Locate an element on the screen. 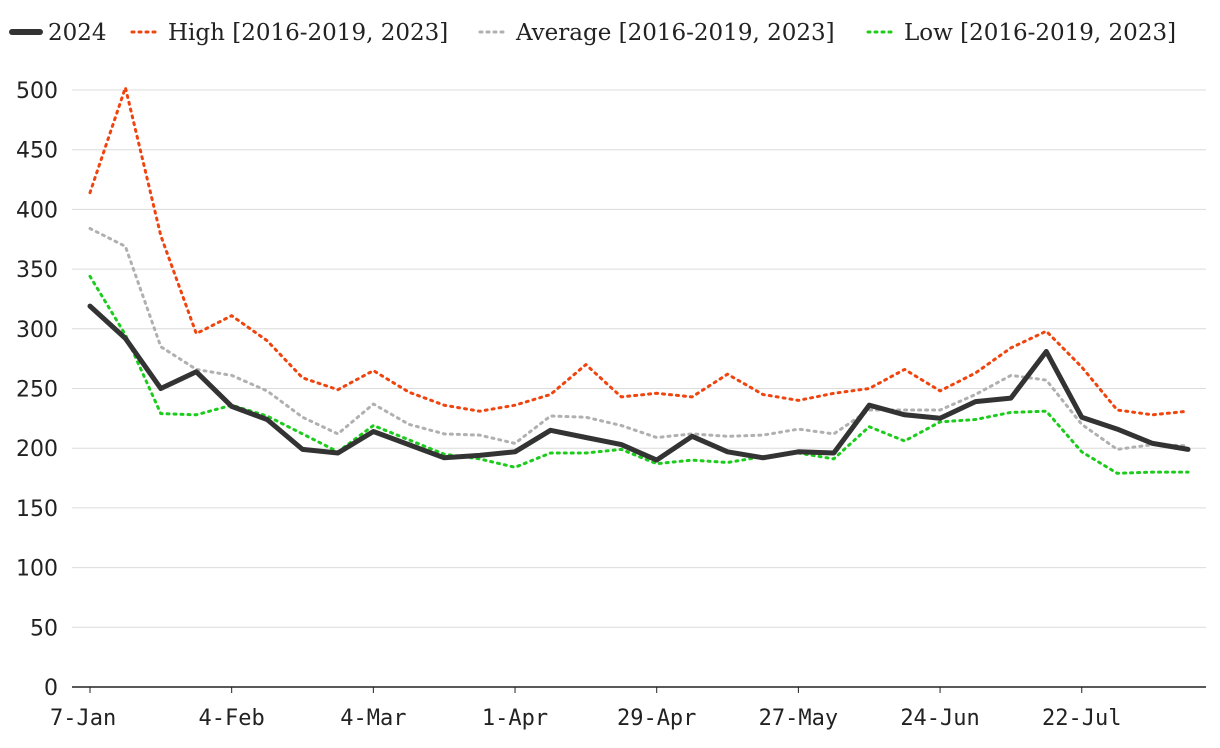 Image resolution: width=1220 pixels, height=748 pixels. legend-item-high-2016-2019-2023: High [2016-2019, 2023] is located at coordinates (289, 33).